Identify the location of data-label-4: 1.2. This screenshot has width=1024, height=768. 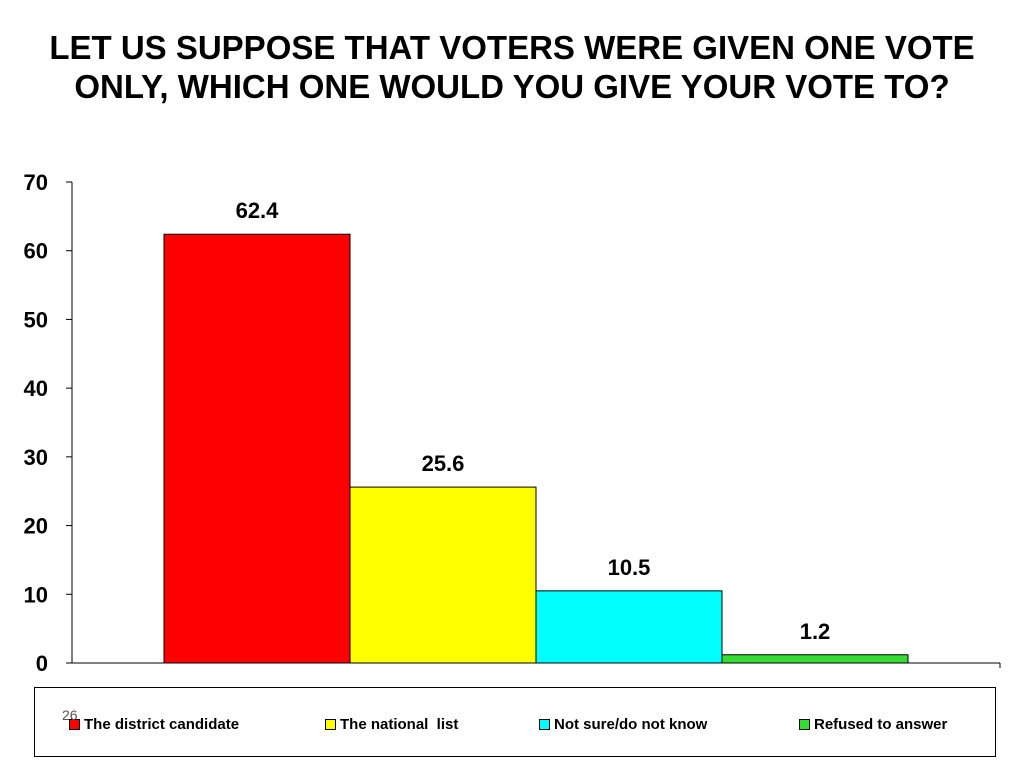
(815, 631).